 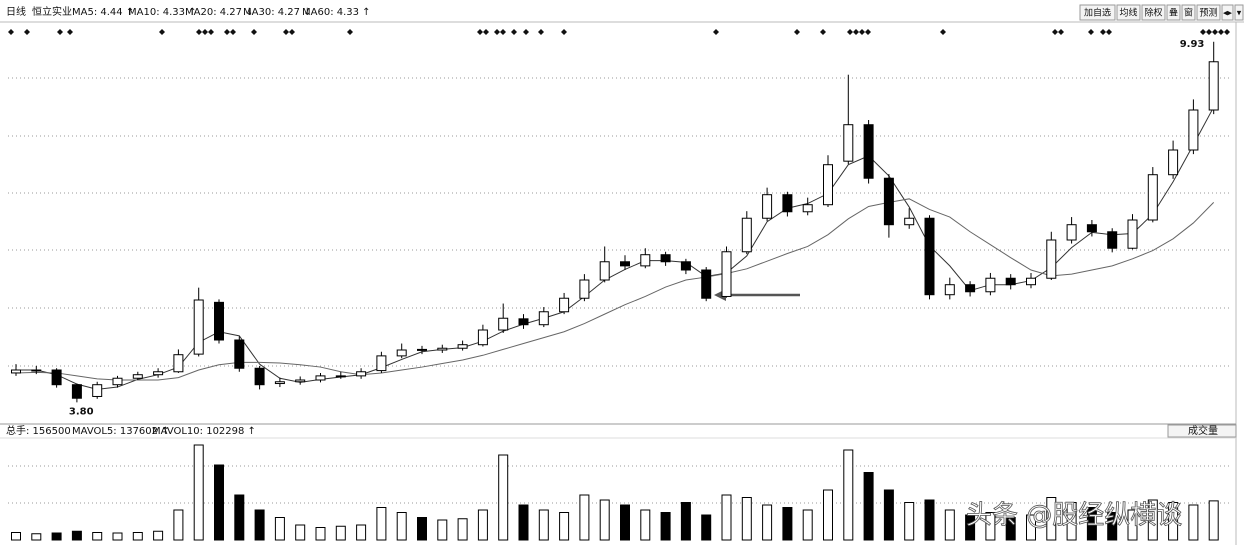 What do you see at coordinates (277, 12) in the screenshot?
I see `ma-label: MA30: 4.27 ↓` at bounding box center [277, 12].